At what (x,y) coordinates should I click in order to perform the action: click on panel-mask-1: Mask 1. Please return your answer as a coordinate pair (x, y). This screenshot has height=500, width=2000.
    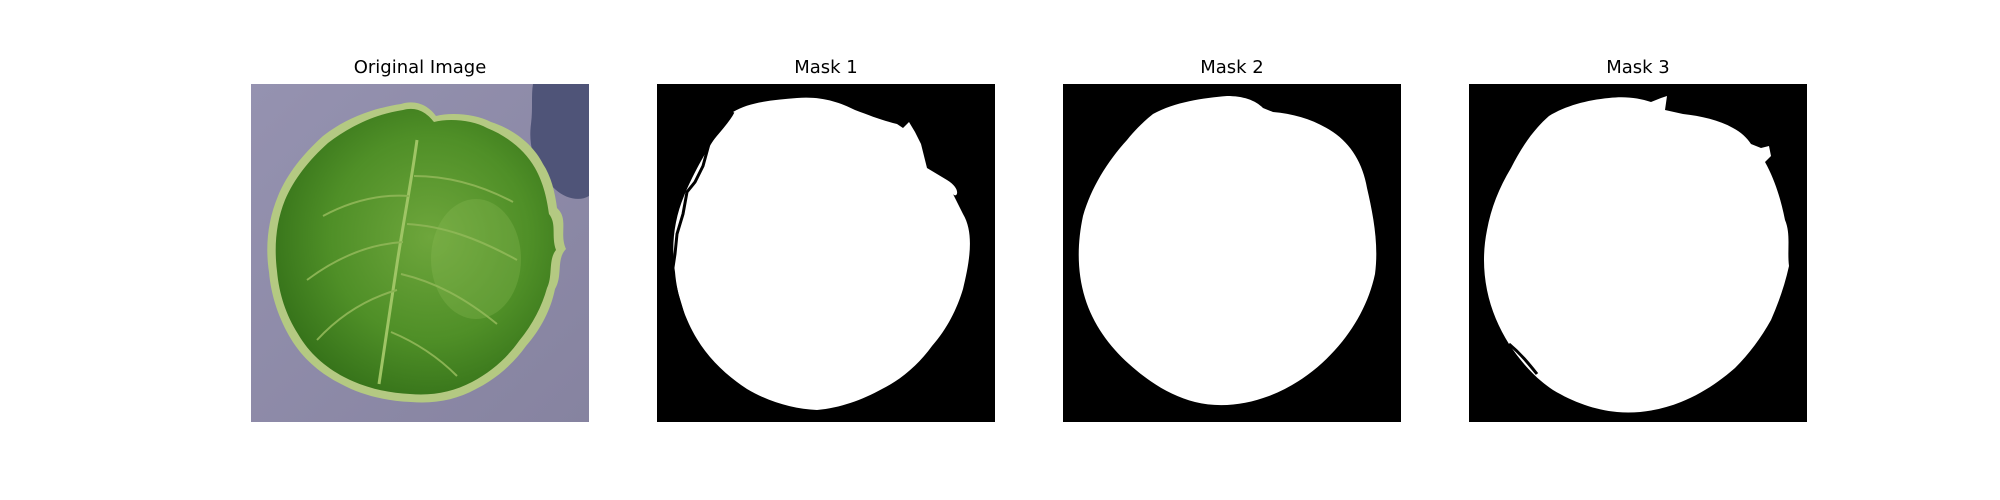
    Looking at the image, I should click on (826, 248).